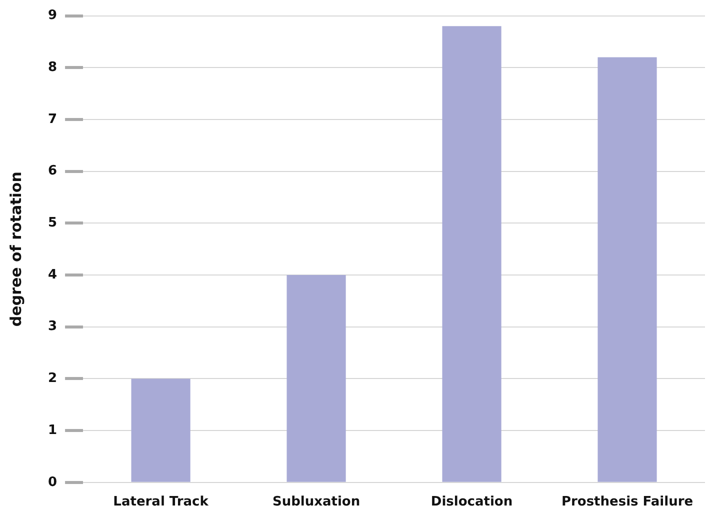  What do you see at coordinates (53, 223) in the screenshot?
I see `y-tick-label: 5` at bounding box center [53, 223].